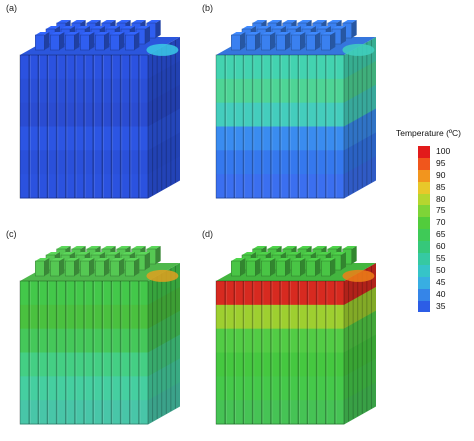  Describe the element at coordinates (99, 335) in the screenshot. I see `battery-pack-diagram-c` at that location.